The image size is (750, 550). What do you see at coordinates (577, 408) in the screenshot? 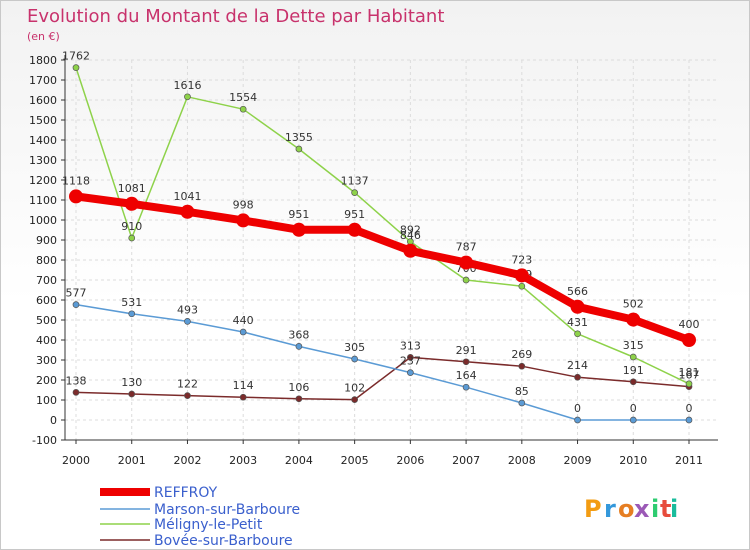
I see `data-label: 0` at bounding box center [577, 408].